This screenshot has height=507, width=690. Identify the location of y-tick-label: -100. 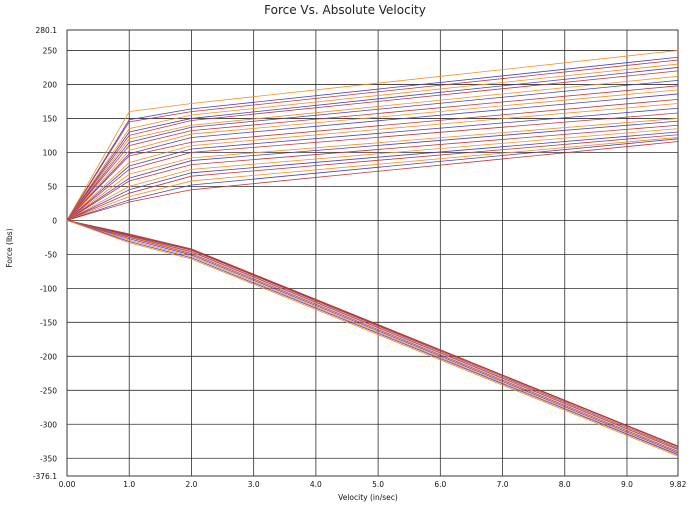
(48, 288).